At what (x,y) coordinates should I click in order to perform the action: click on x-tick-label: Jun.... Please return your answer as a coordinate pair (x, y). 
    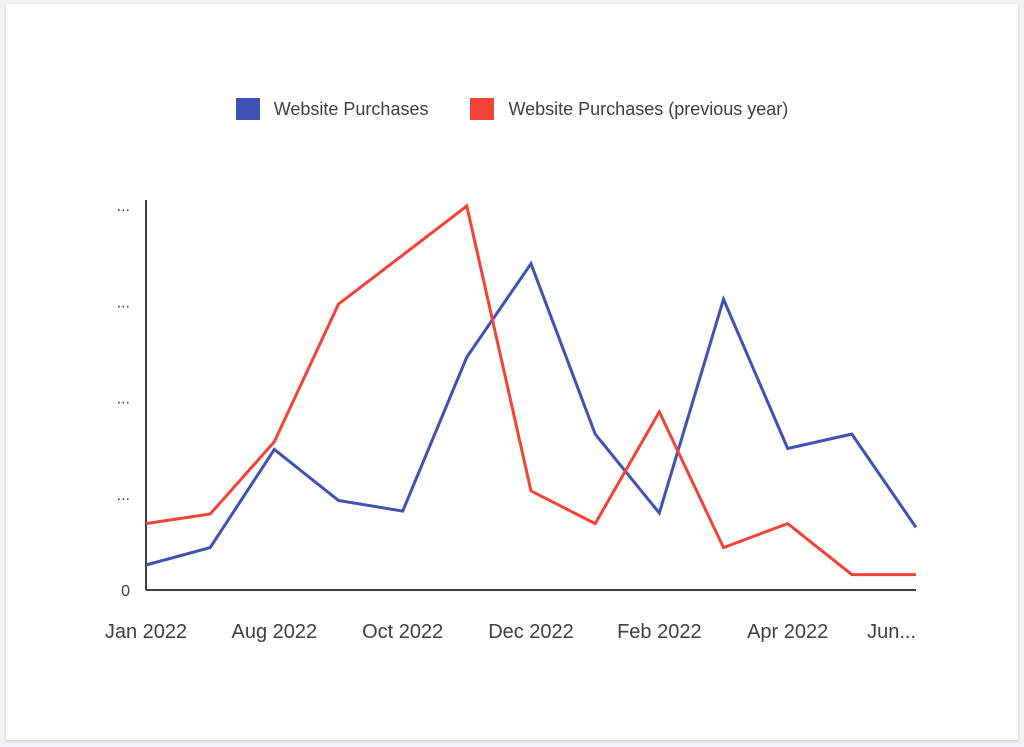
    Looking at the image, I should click on (891, 632).